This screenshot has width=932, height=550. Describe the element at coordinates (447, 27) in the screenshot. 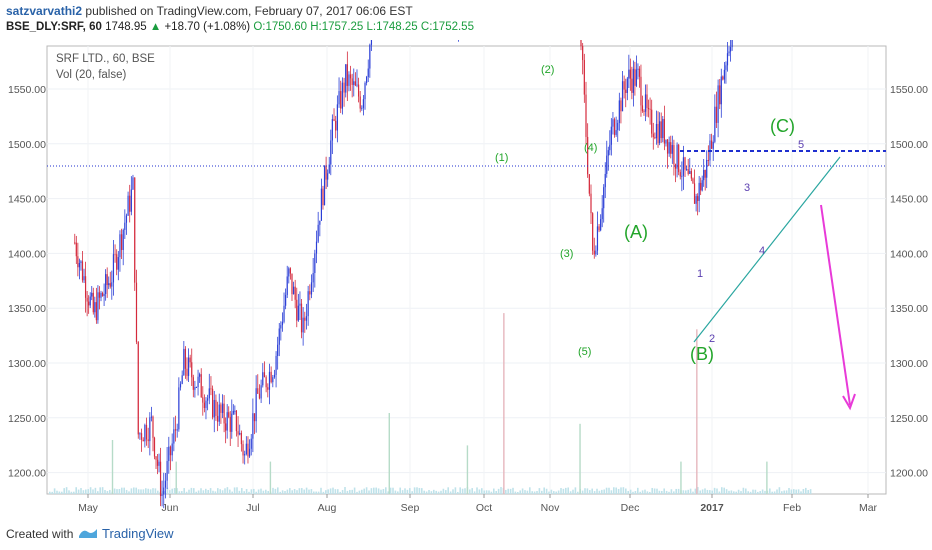

I see `close-value: C:1752.55` at that location.